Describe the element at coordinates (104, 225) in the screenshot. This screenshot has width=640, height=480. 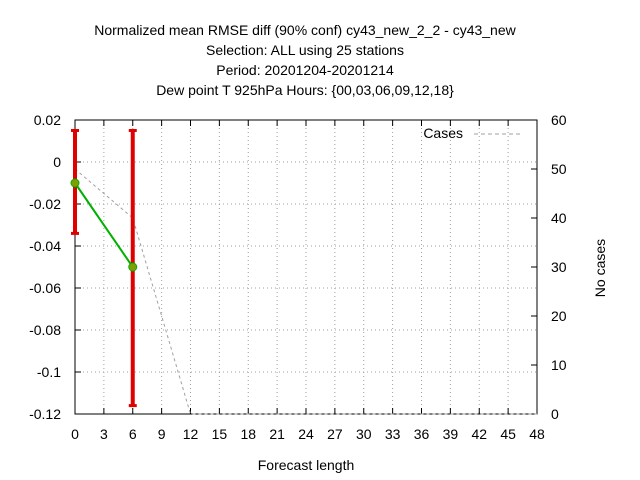
I see `rmse-diff-line` at that location.